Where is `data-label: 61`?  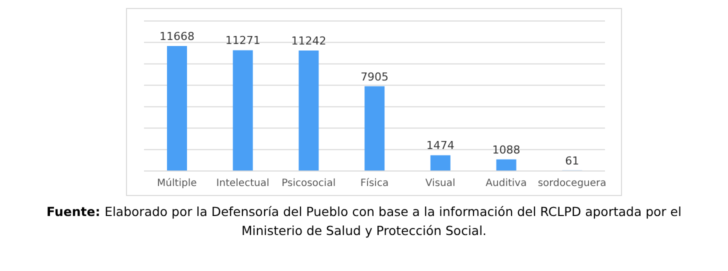 data-label: 61 is located at coordinates (572, 161).